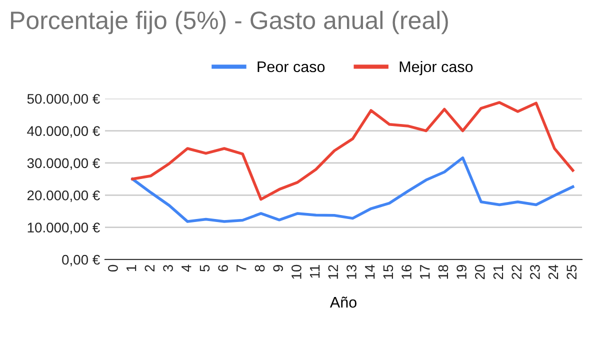 Image resolution: width=600 pixels, height=346 pixels. What do you see at coordinates (425, 272) in the screenshot?
I see `x-tick-label: 17` at bounding box center [425, 272].